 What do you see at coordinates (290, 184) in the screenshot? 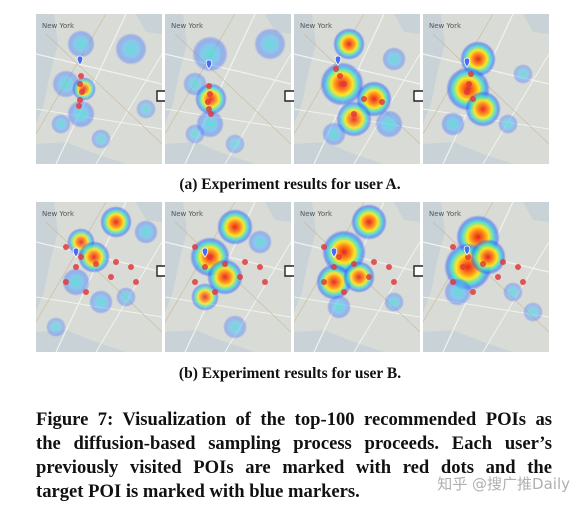
I see `caption-user-a: (a) Experiment results for user A.` at bounding box center [290, 184].